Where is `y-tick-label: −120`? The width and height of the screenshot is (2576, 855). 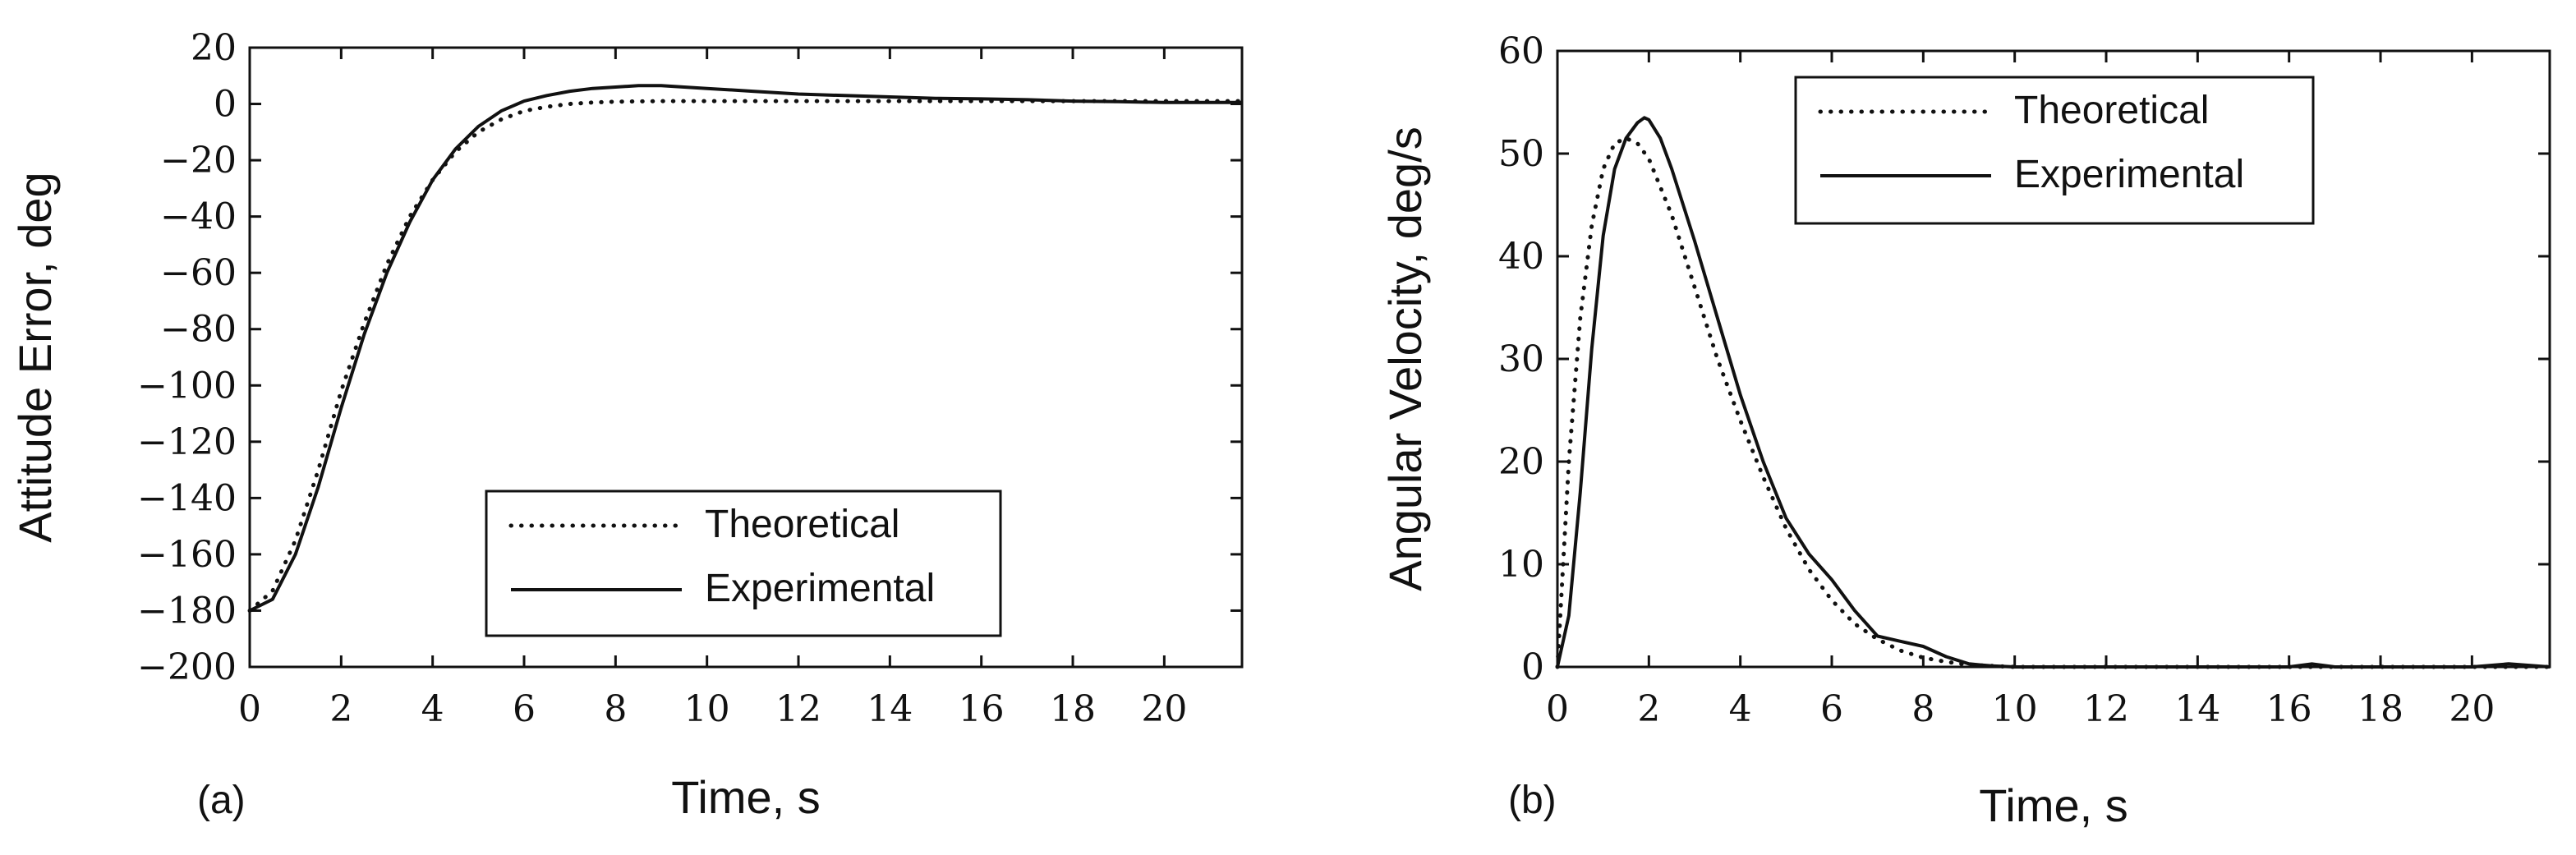
y-tick-label: −120 is located at coordinates (187, 442).